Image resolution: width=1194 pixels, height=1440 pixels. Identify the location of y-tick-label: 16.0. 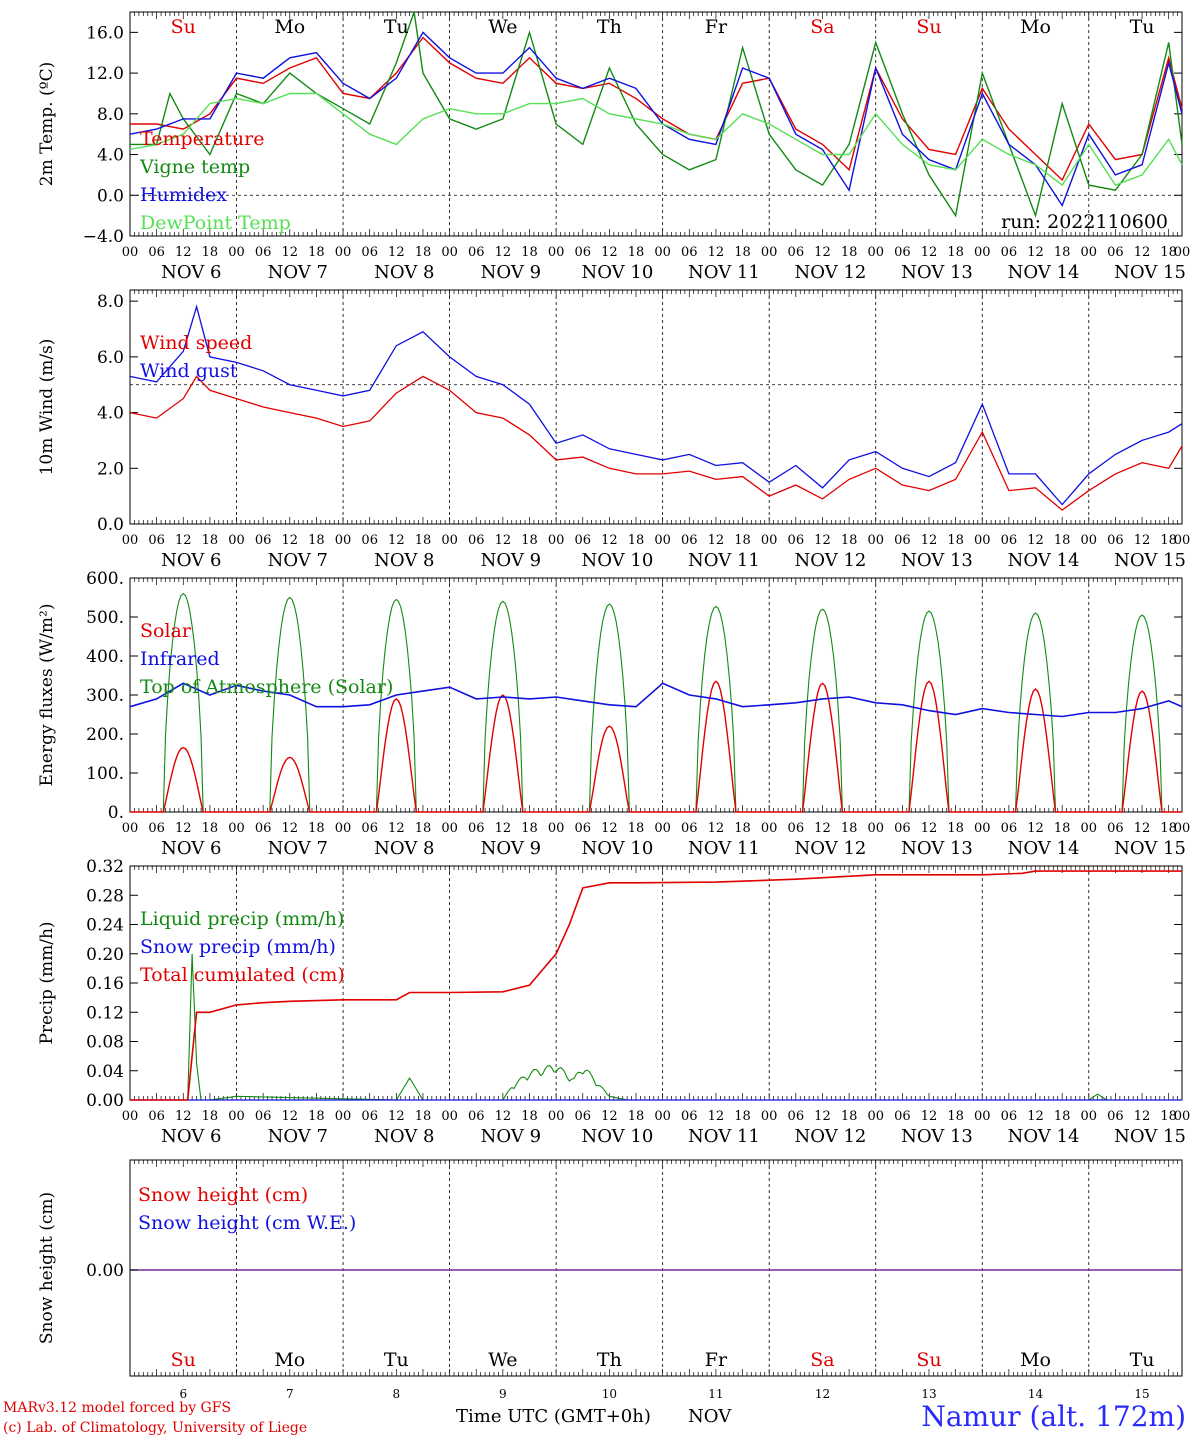
(105, 33).